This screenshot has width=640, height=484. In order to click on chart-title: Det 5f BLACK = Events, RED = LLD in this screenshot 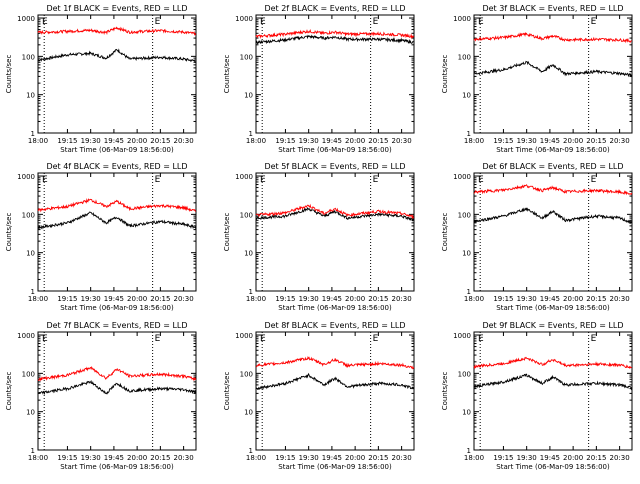, I will do `click(334, 166)`.